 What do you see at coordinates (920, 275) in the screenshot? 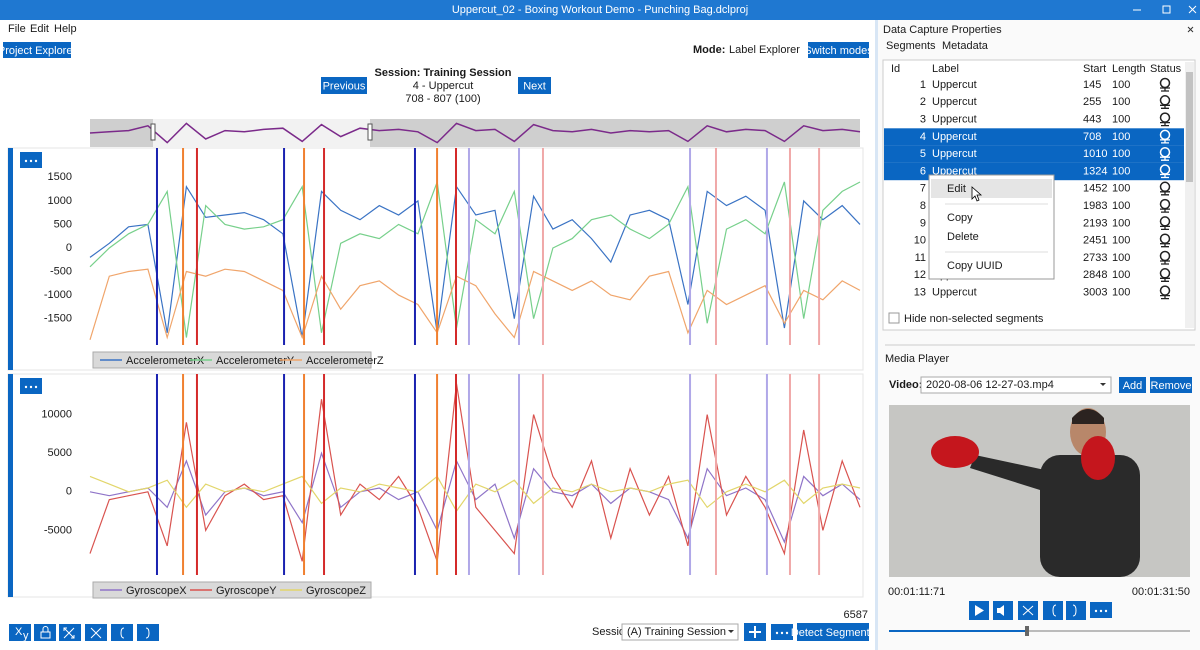
I see `cell: 12` at bounding box center [920, 275].